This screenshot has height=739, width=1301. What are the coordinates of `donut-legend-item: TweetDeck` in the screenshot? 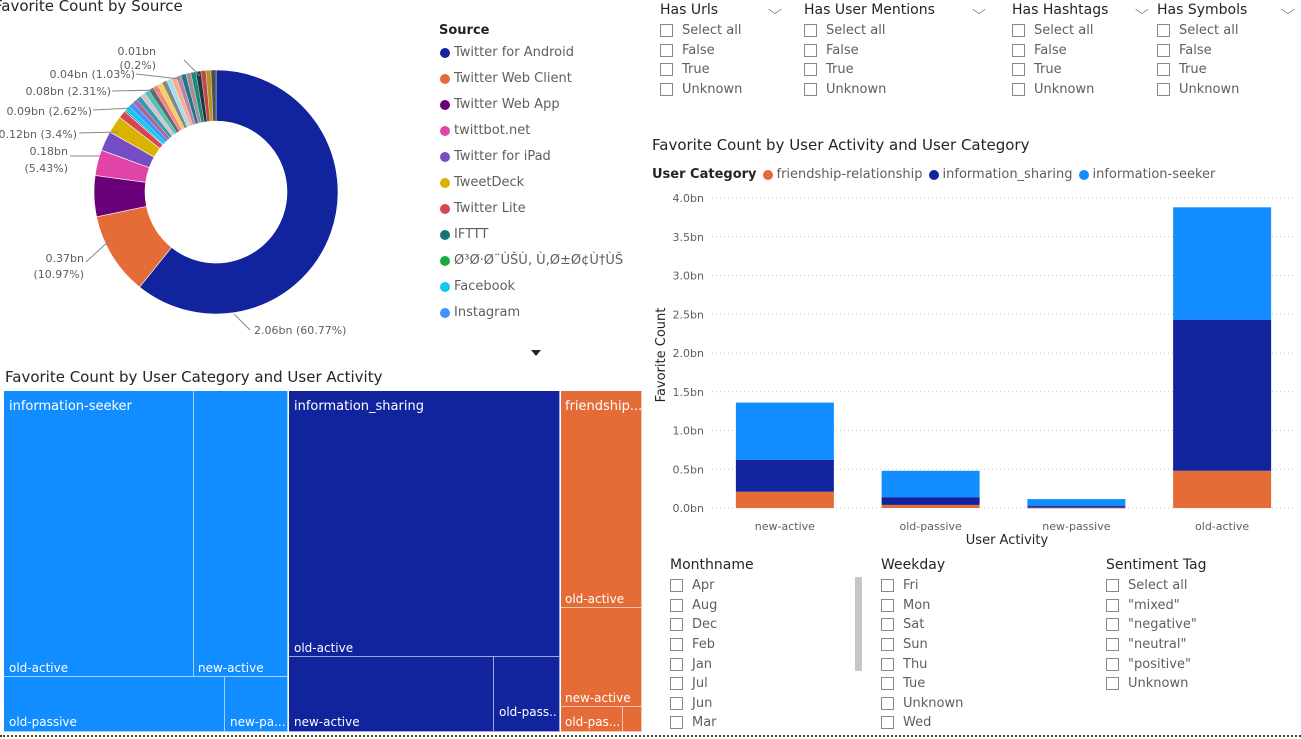 It's located at (482, 182).